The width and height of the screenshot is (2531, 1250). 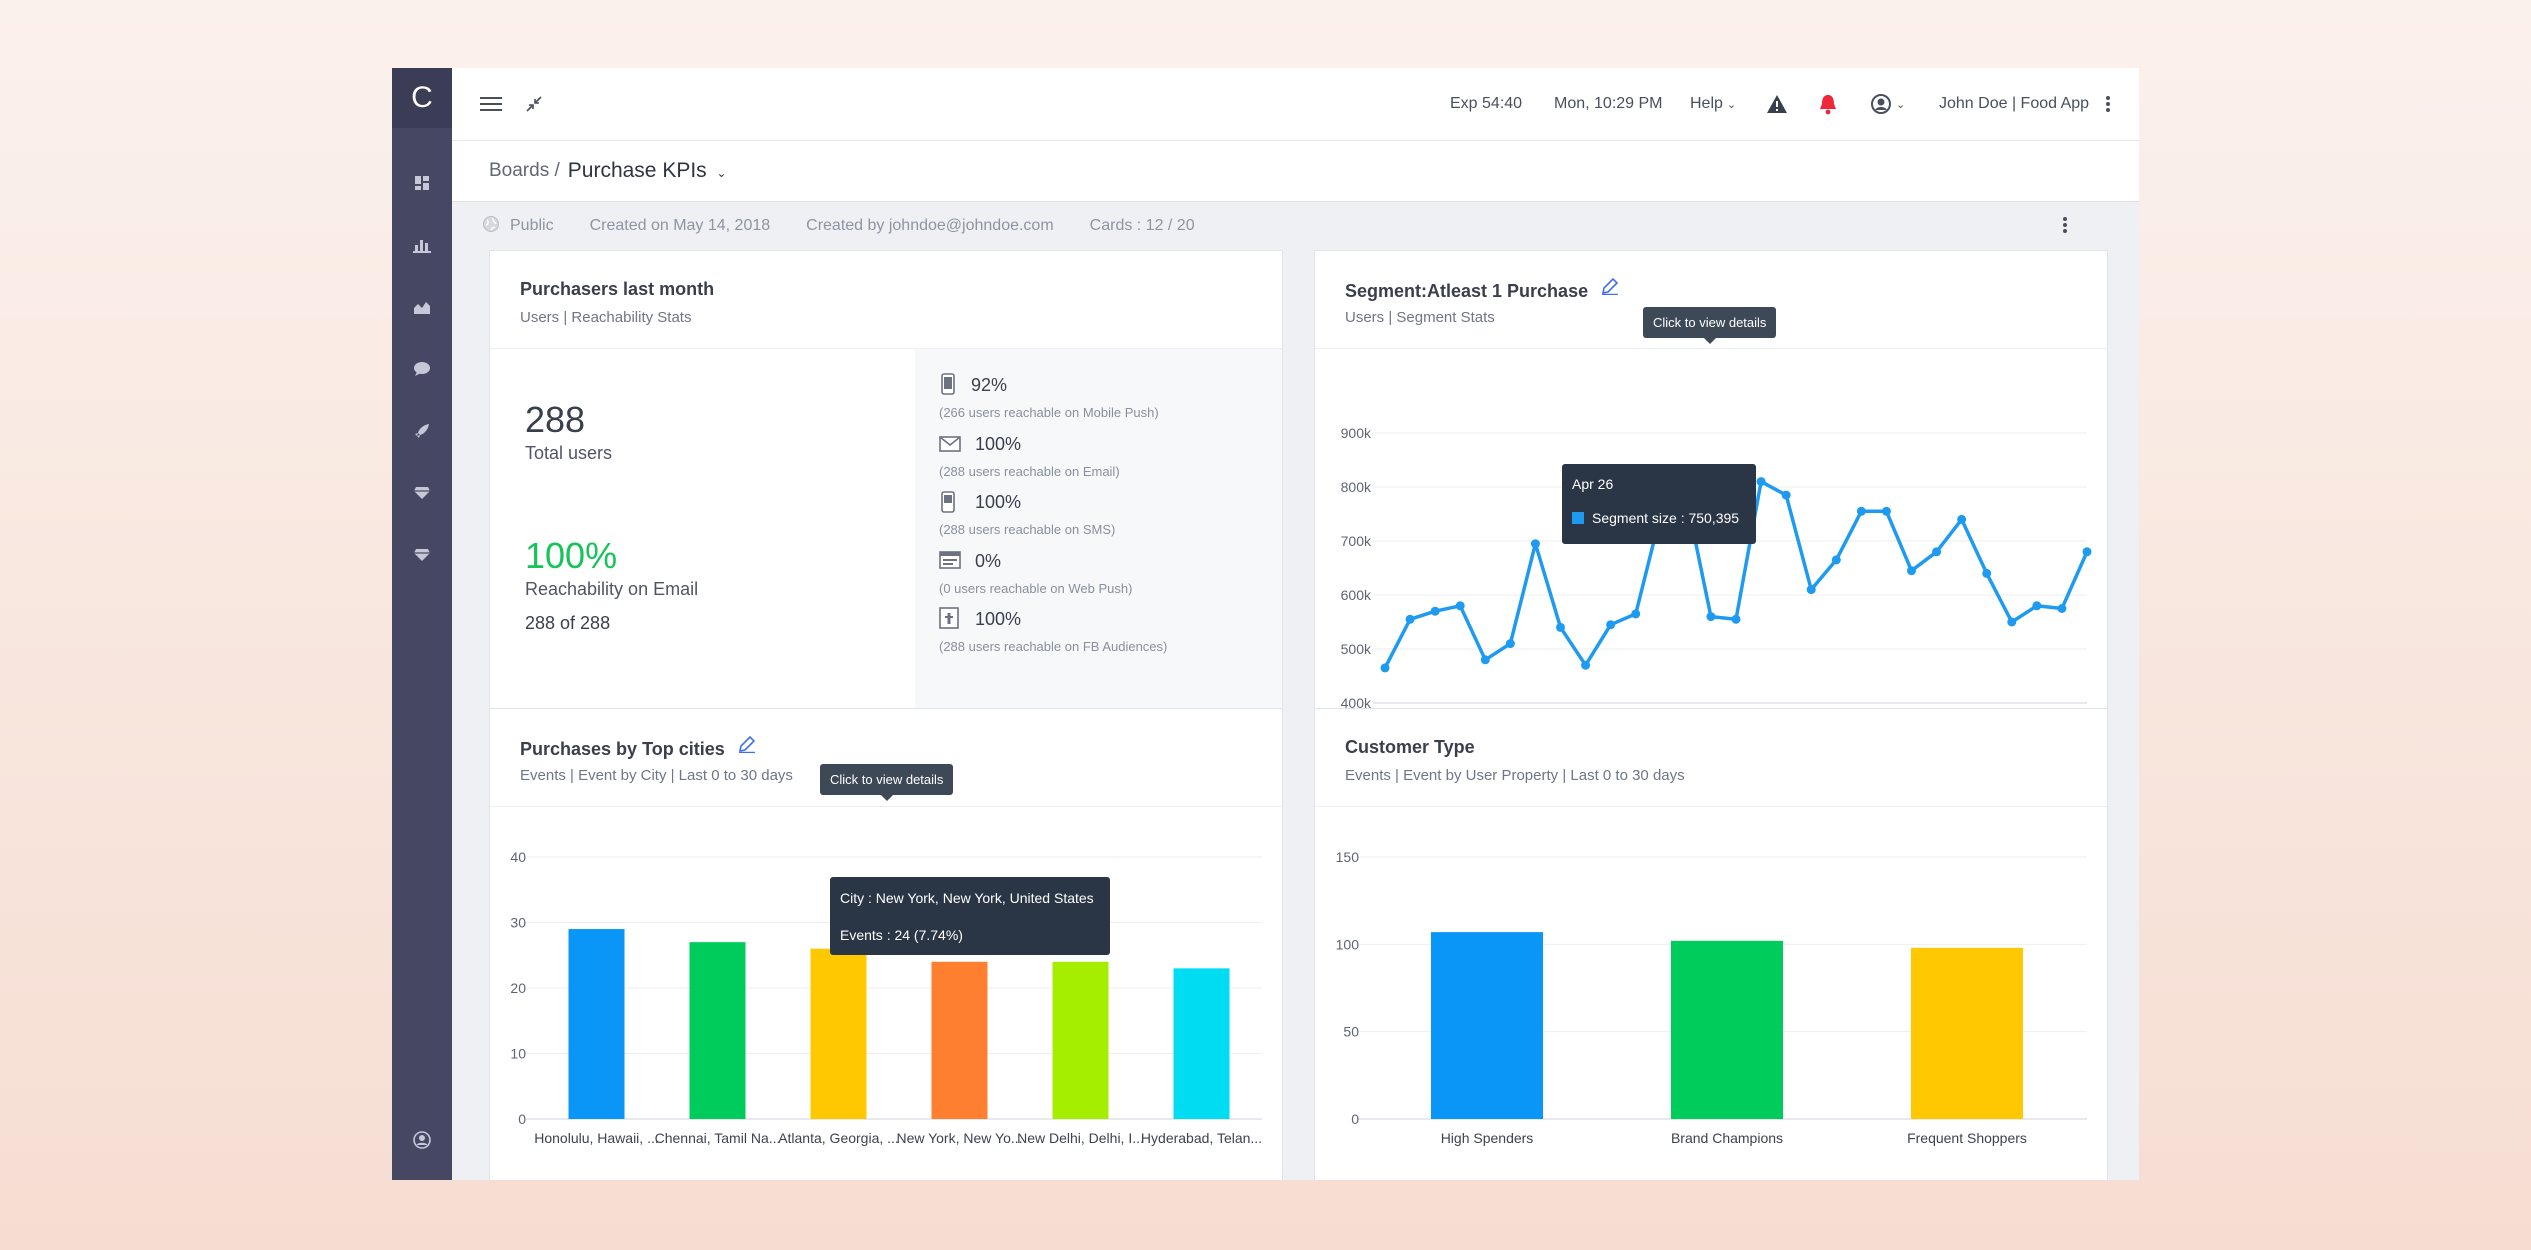 What do you see at coordinates (518, 1054) in the screenshot?
I see `y-tick-label: 10` at bounding box center [518, 1054].